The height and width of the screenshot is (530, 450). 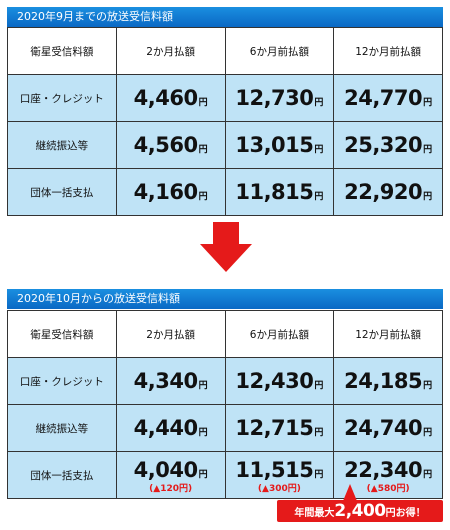 I want to click on amount-cell: 4,340円, so click(x=170, y=381).